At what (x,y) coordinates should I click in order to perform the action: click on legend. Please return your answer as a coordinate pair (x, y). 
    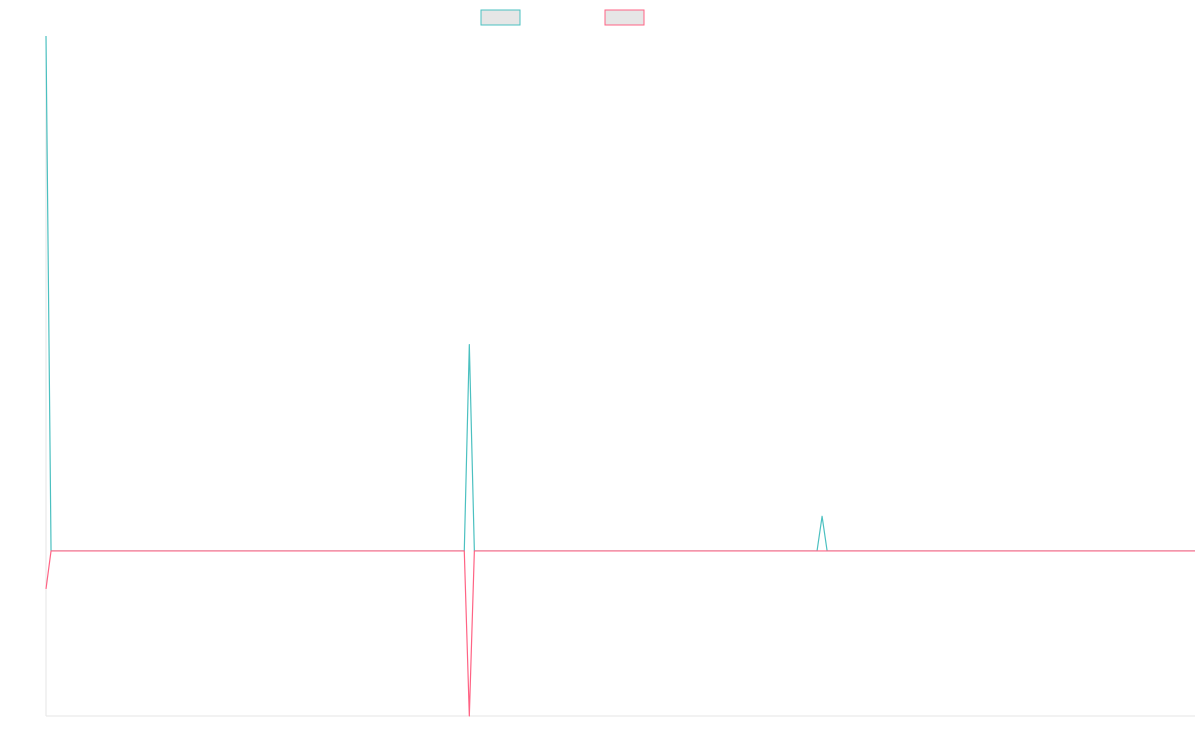
    Looking at the image, I should click on (562, 17).